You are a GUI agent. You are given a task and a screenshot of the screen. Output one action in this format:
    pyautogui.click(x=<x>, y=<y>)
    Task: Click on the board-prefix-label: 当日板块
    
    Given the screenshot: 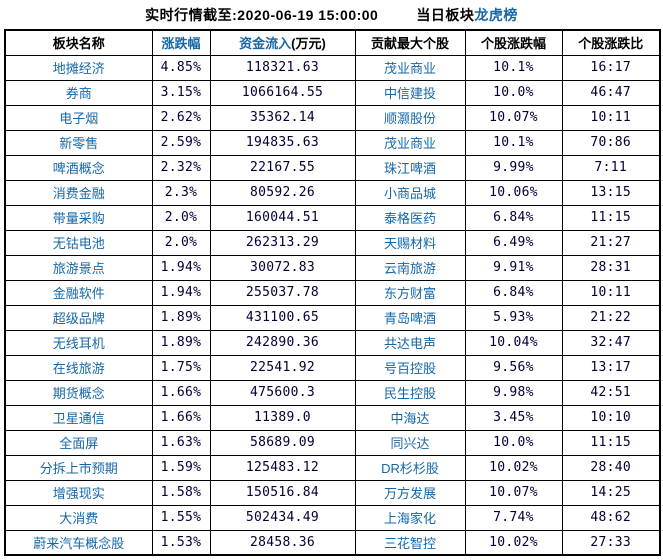 What is the action you would take?
    pyautogui.click(x=445, y=14)
    